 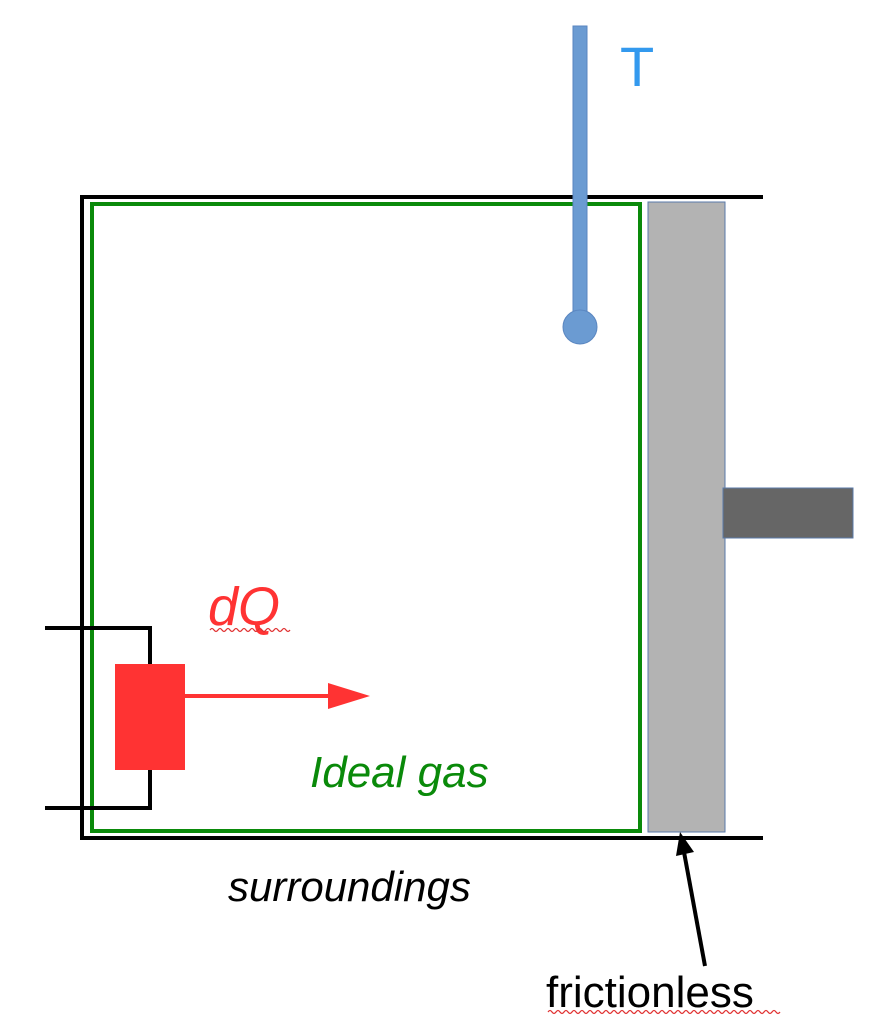 What do you see at coordinates (349, 886) in the screenshot?
I see `surroundings-label: surroundings` at bounding box center [349, 886].